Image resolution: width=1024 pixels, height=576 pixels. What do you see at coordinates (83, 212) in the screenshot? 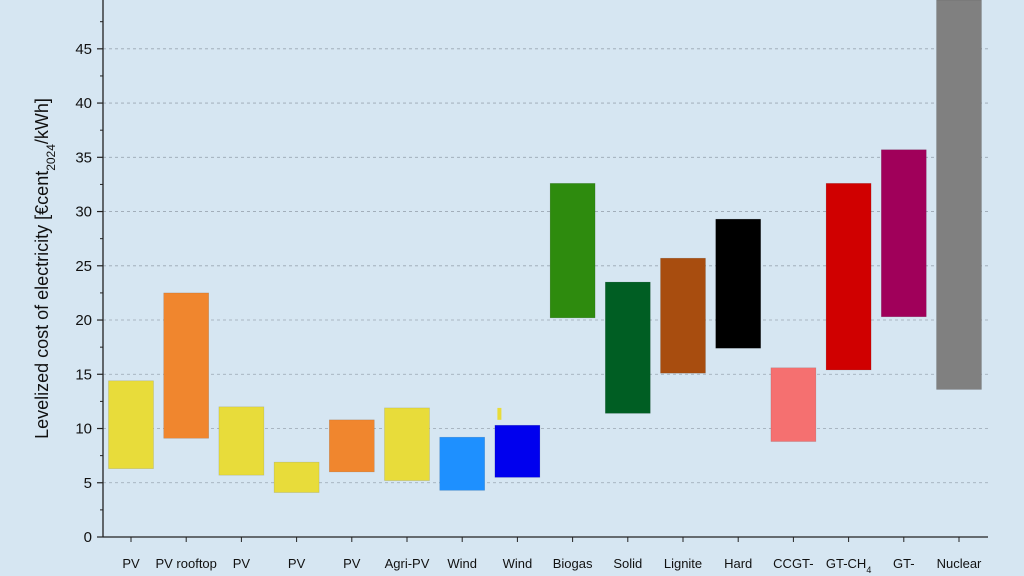
I see `y-tick-label: 30` at bounding box center [83, 212].